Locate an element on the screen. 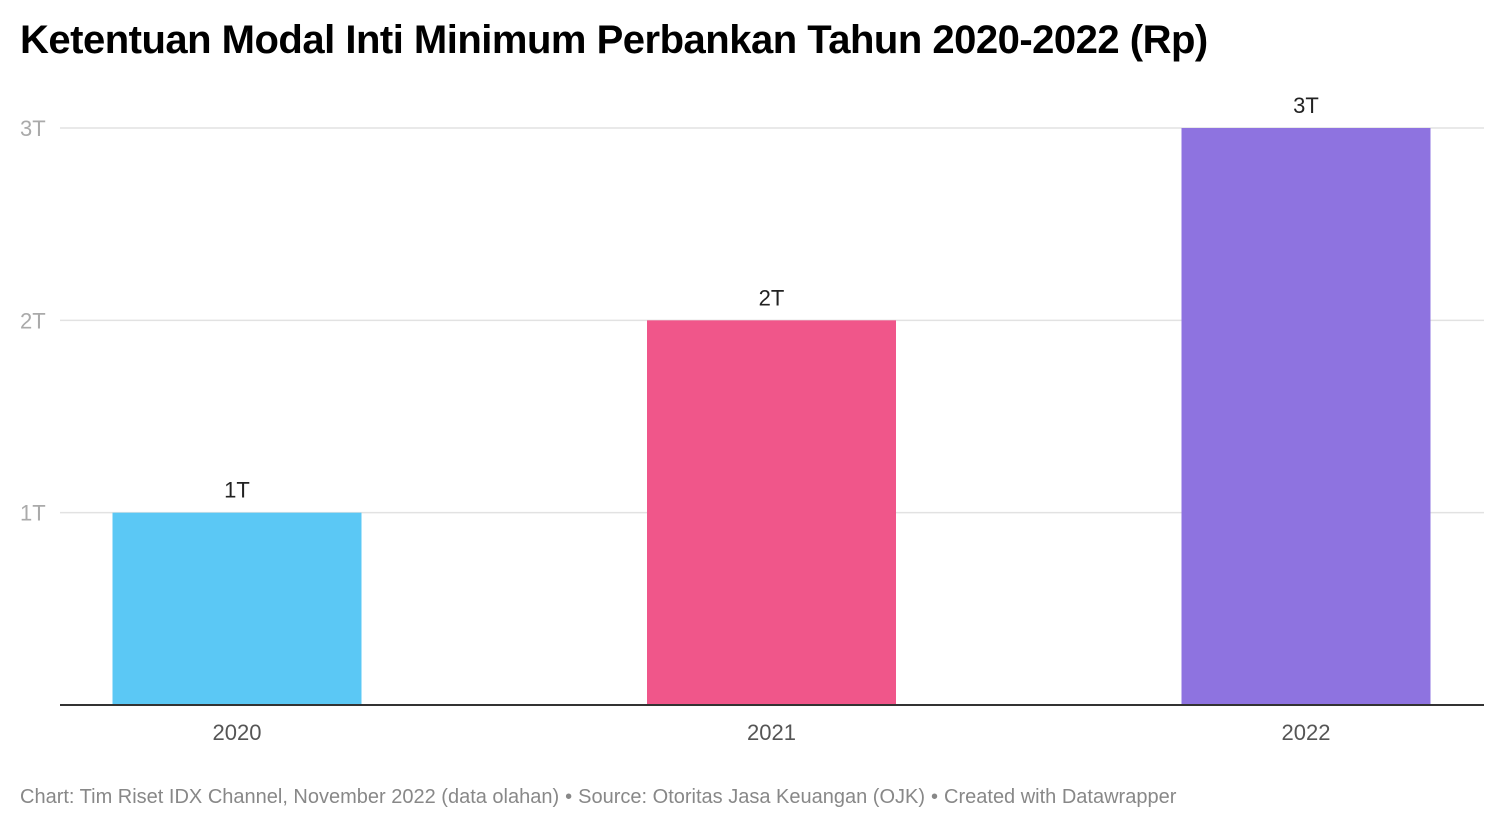  y-tick-label: 3T is located at coordinates (33, 128).